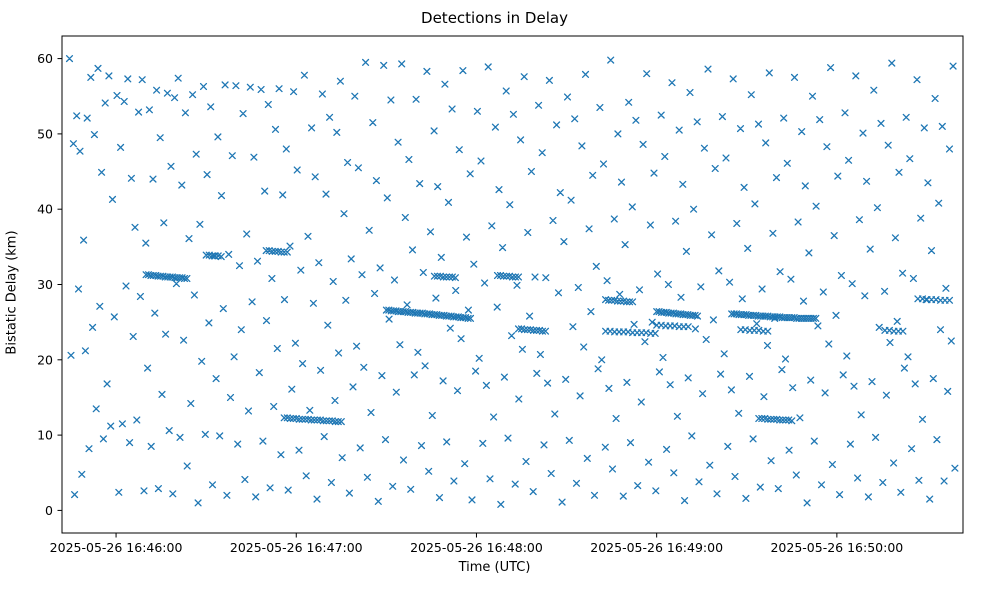 This screenshot has width=989, height=590. Describe the element at coordinates (45, 284) in the screenshot. I see `y-tick-label: 30` at that location.